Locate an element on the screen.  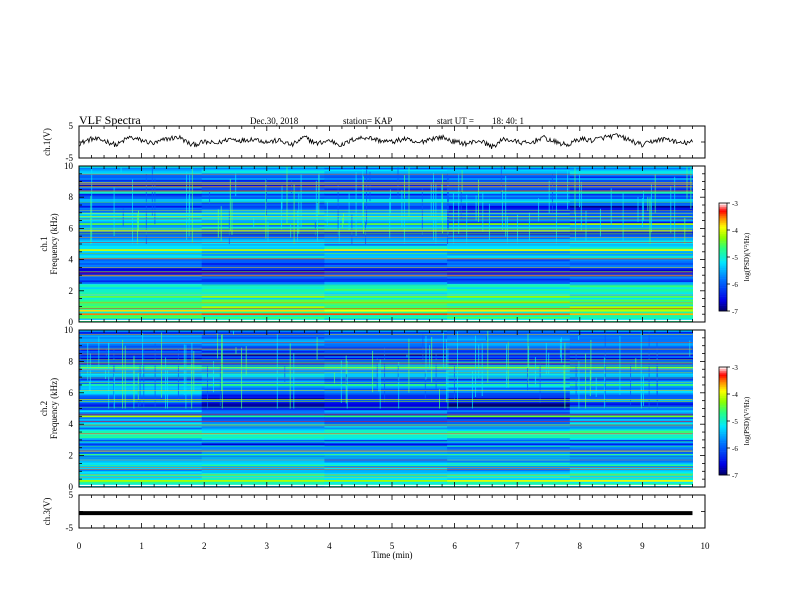
colorbar-label: log(PSD)(V²/Hz) is located at coordinates (747, 256).